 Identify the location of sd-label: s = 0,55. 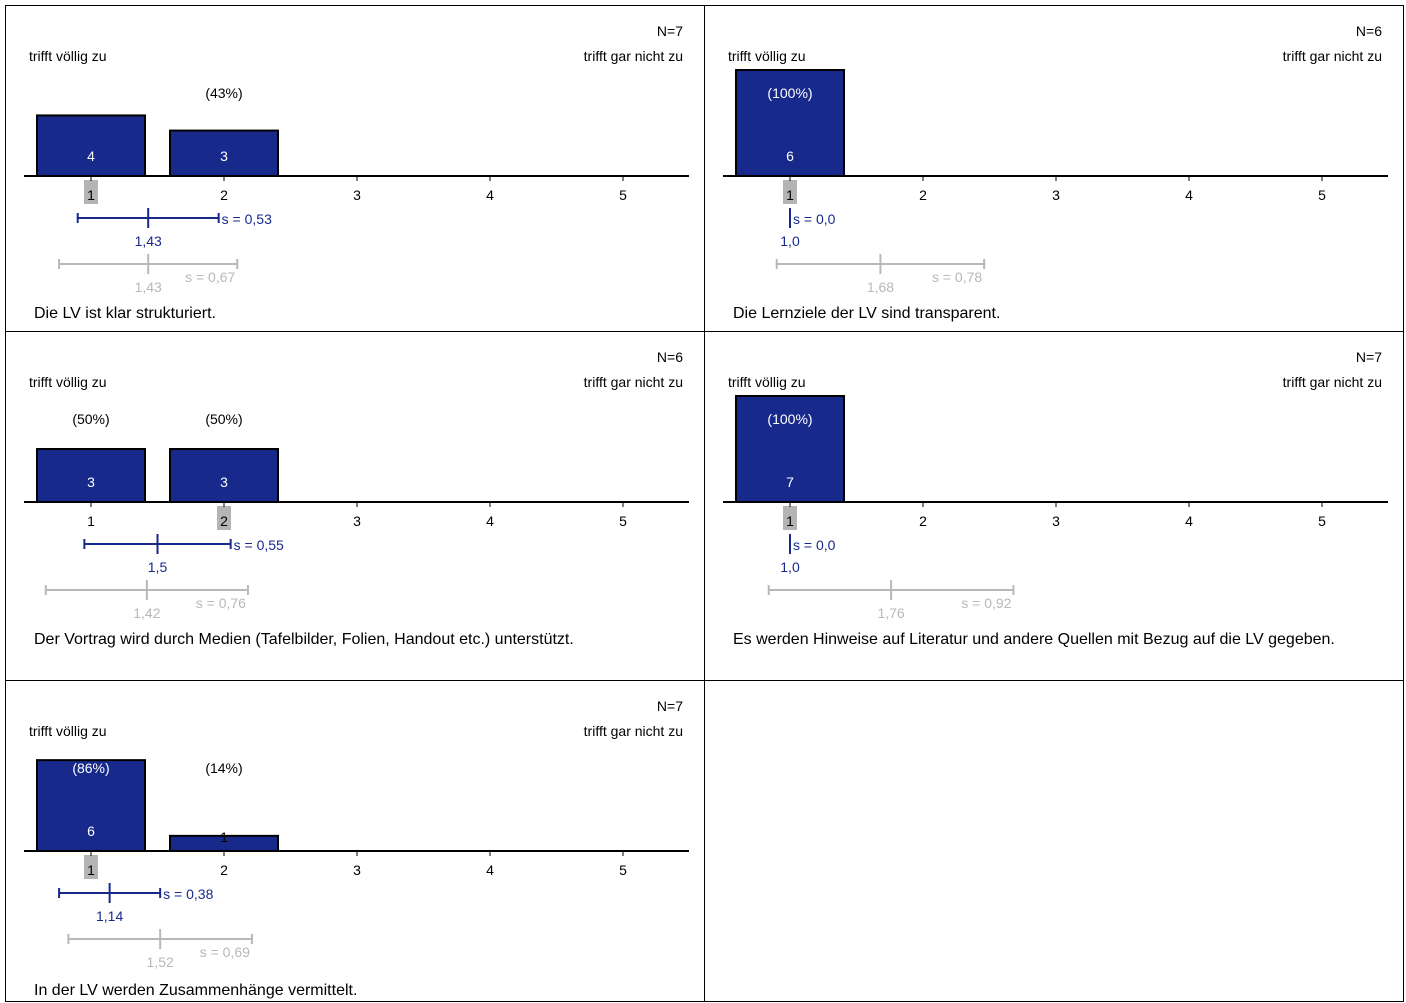
(259, 545).